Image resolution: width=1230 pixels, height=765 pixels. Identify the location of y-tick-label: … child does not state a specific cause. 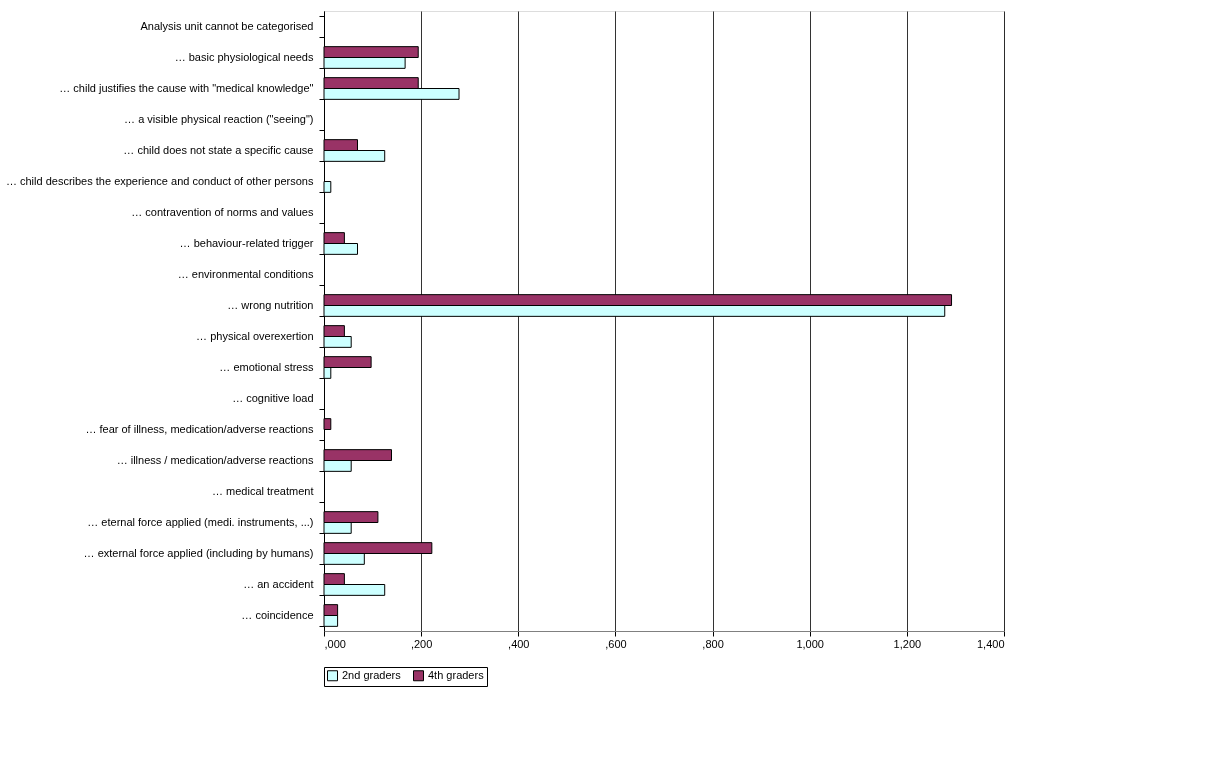
(218, 150).